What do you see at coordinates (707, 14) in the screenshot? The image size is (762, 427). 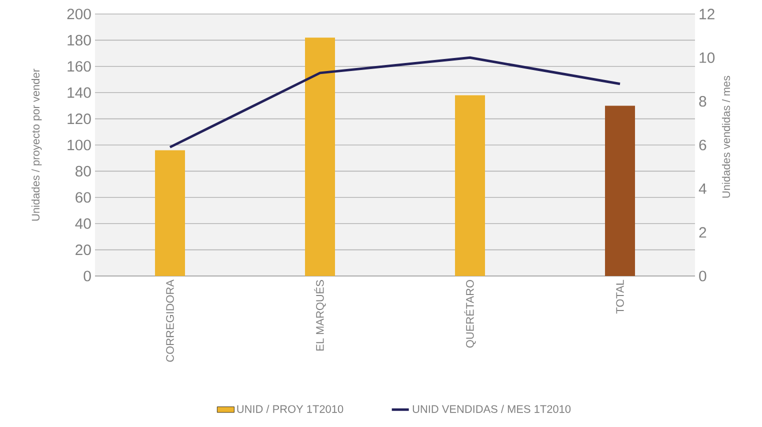 I see `y2-tick-label: 12` at bounding box center [707, 14].